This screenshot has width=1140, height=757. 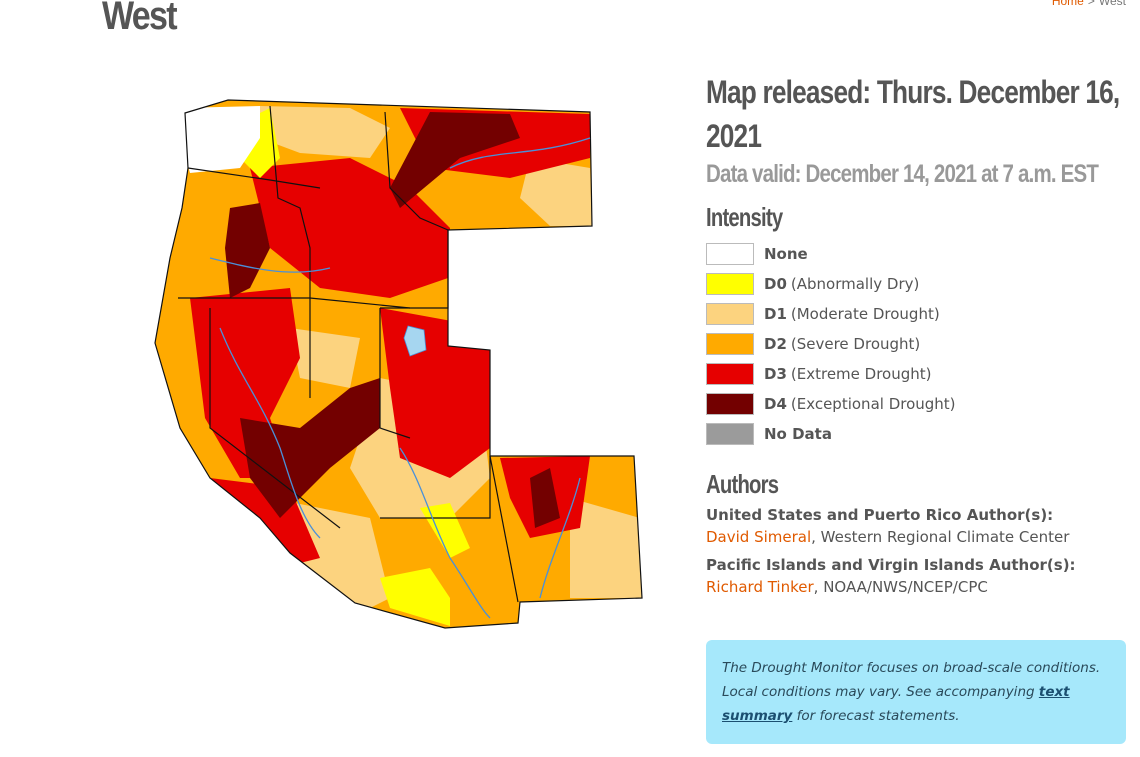 I want to click on map-released-date: Map released: Thurs. December 16, 2021, so click(x=913, y=114).